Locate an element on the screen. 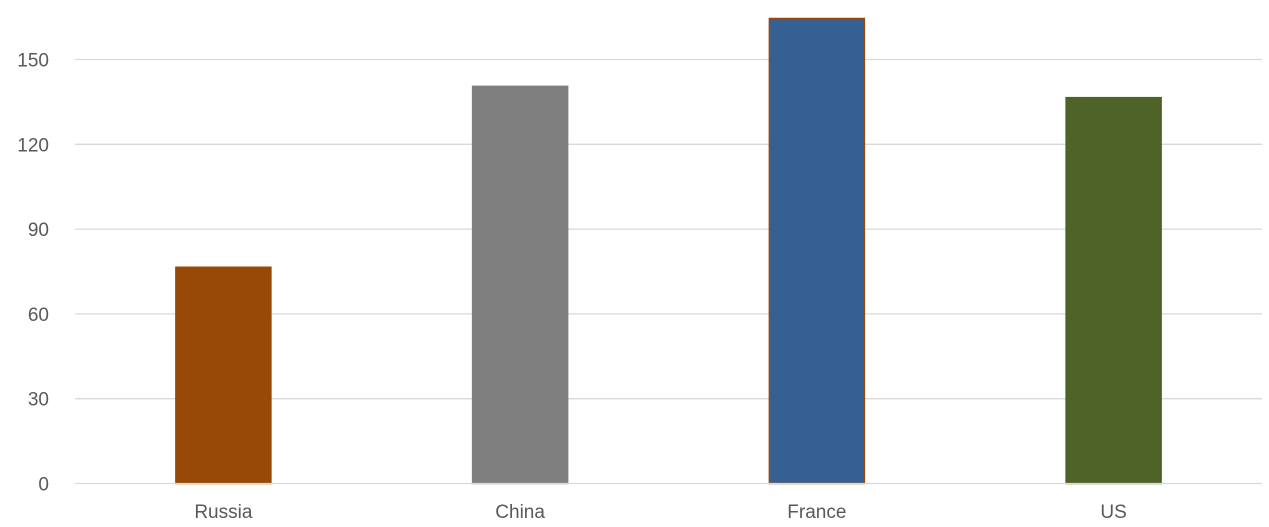 The height and width of the screenshot is (527, 1269). bar-china is located at coordinates (520, 285).